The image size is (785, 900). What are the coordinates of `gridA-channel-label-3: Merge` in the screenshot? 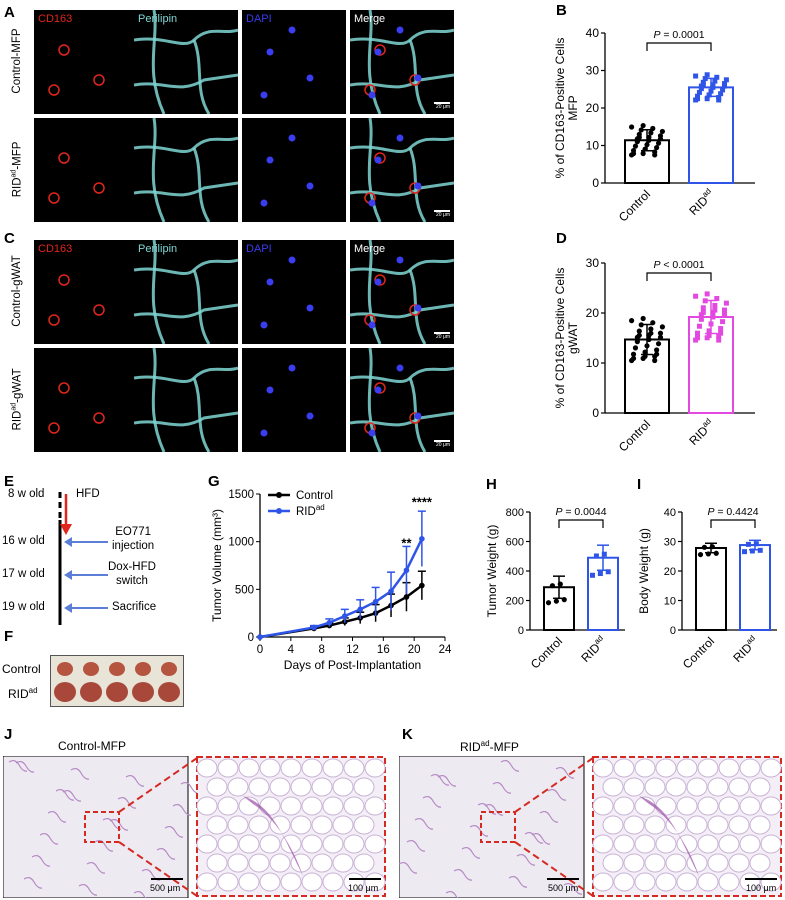 It's located at (370, 19).